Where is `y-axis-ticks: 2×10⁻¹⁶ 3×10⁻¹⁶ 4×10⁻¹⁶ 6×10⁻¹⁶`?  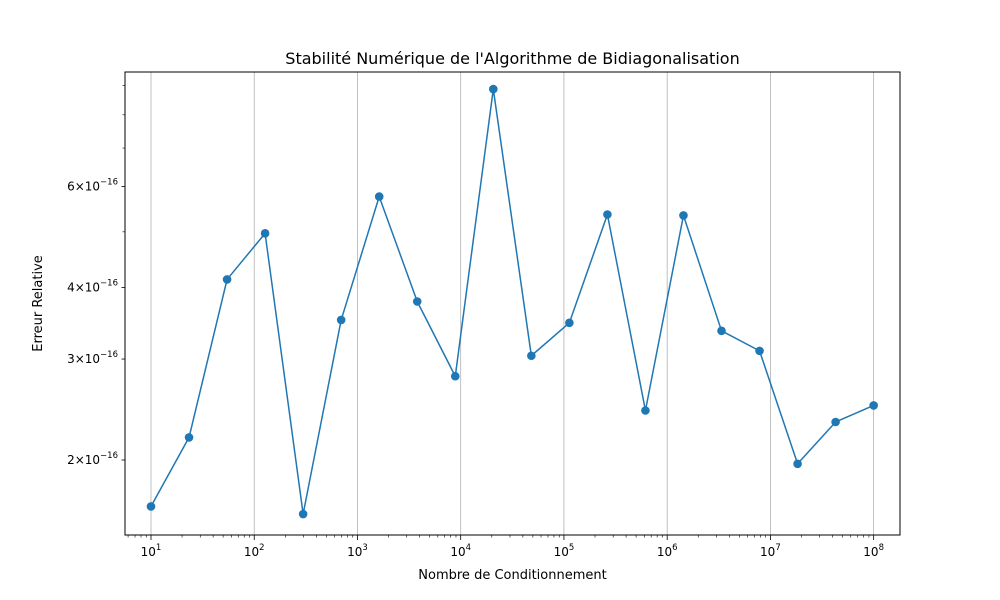
y-axis-ticks: 2×10⁻¹⁶ 3×10⁻¹⁶ 4×10⁻¹⁶ 6×10⁻¹⁶ is located at coordinates (96, 276).